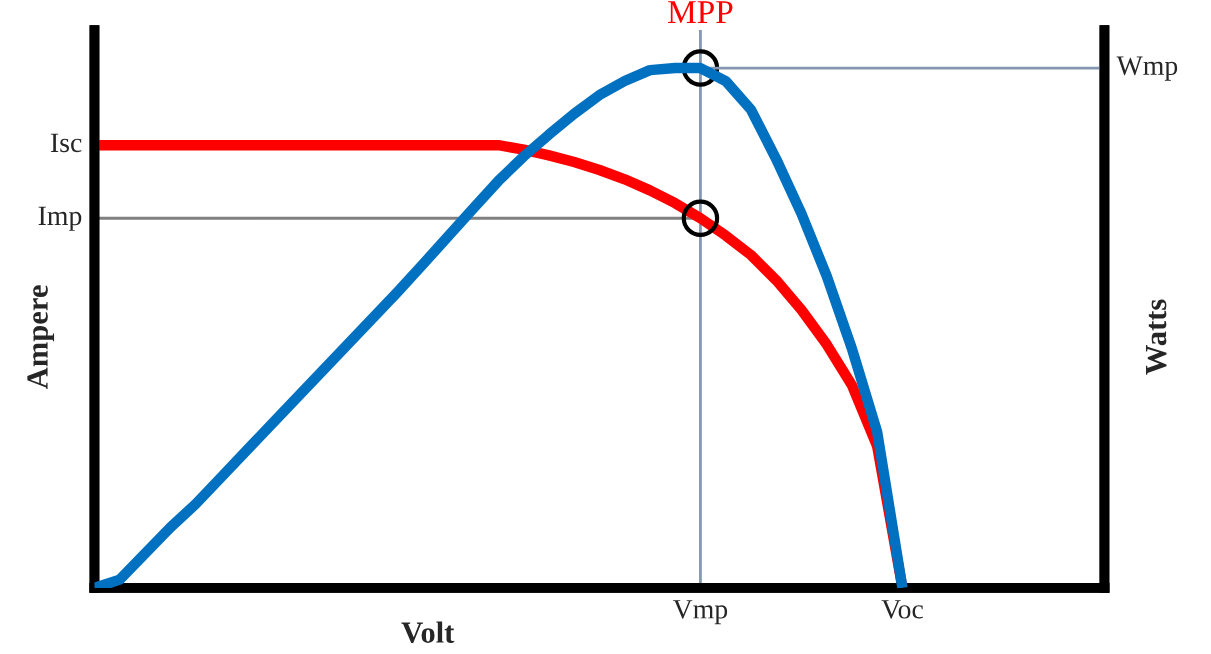  What do you see at coordinates (41, 337) in the screenshot?
I see `y-axis-title: Ampere` at bounding box center [41, 337].